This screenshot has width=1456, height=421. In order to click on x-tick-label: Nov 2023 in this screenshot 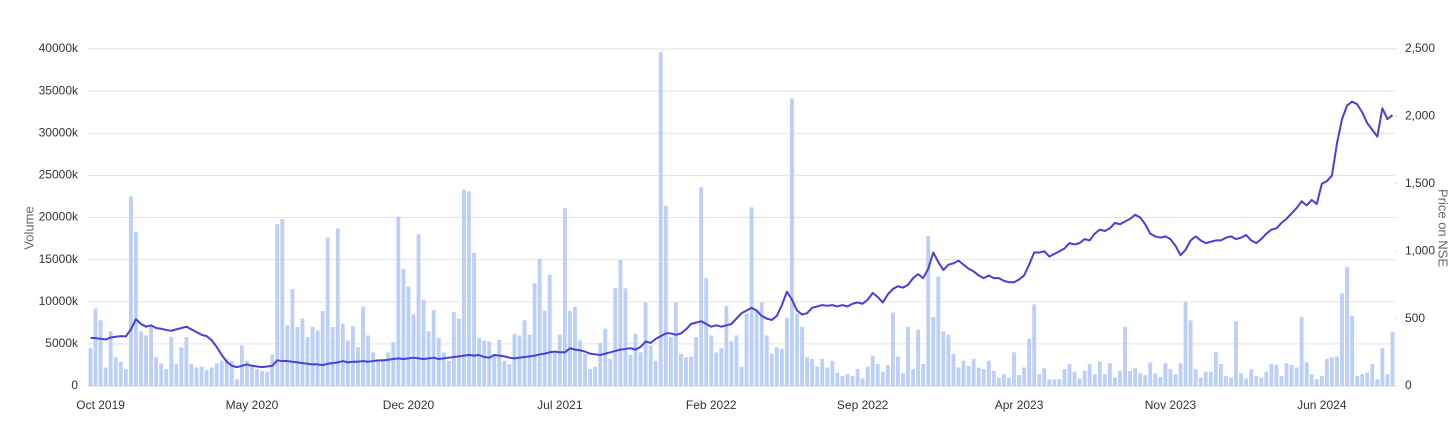, I will do `click(1171, 405)`.